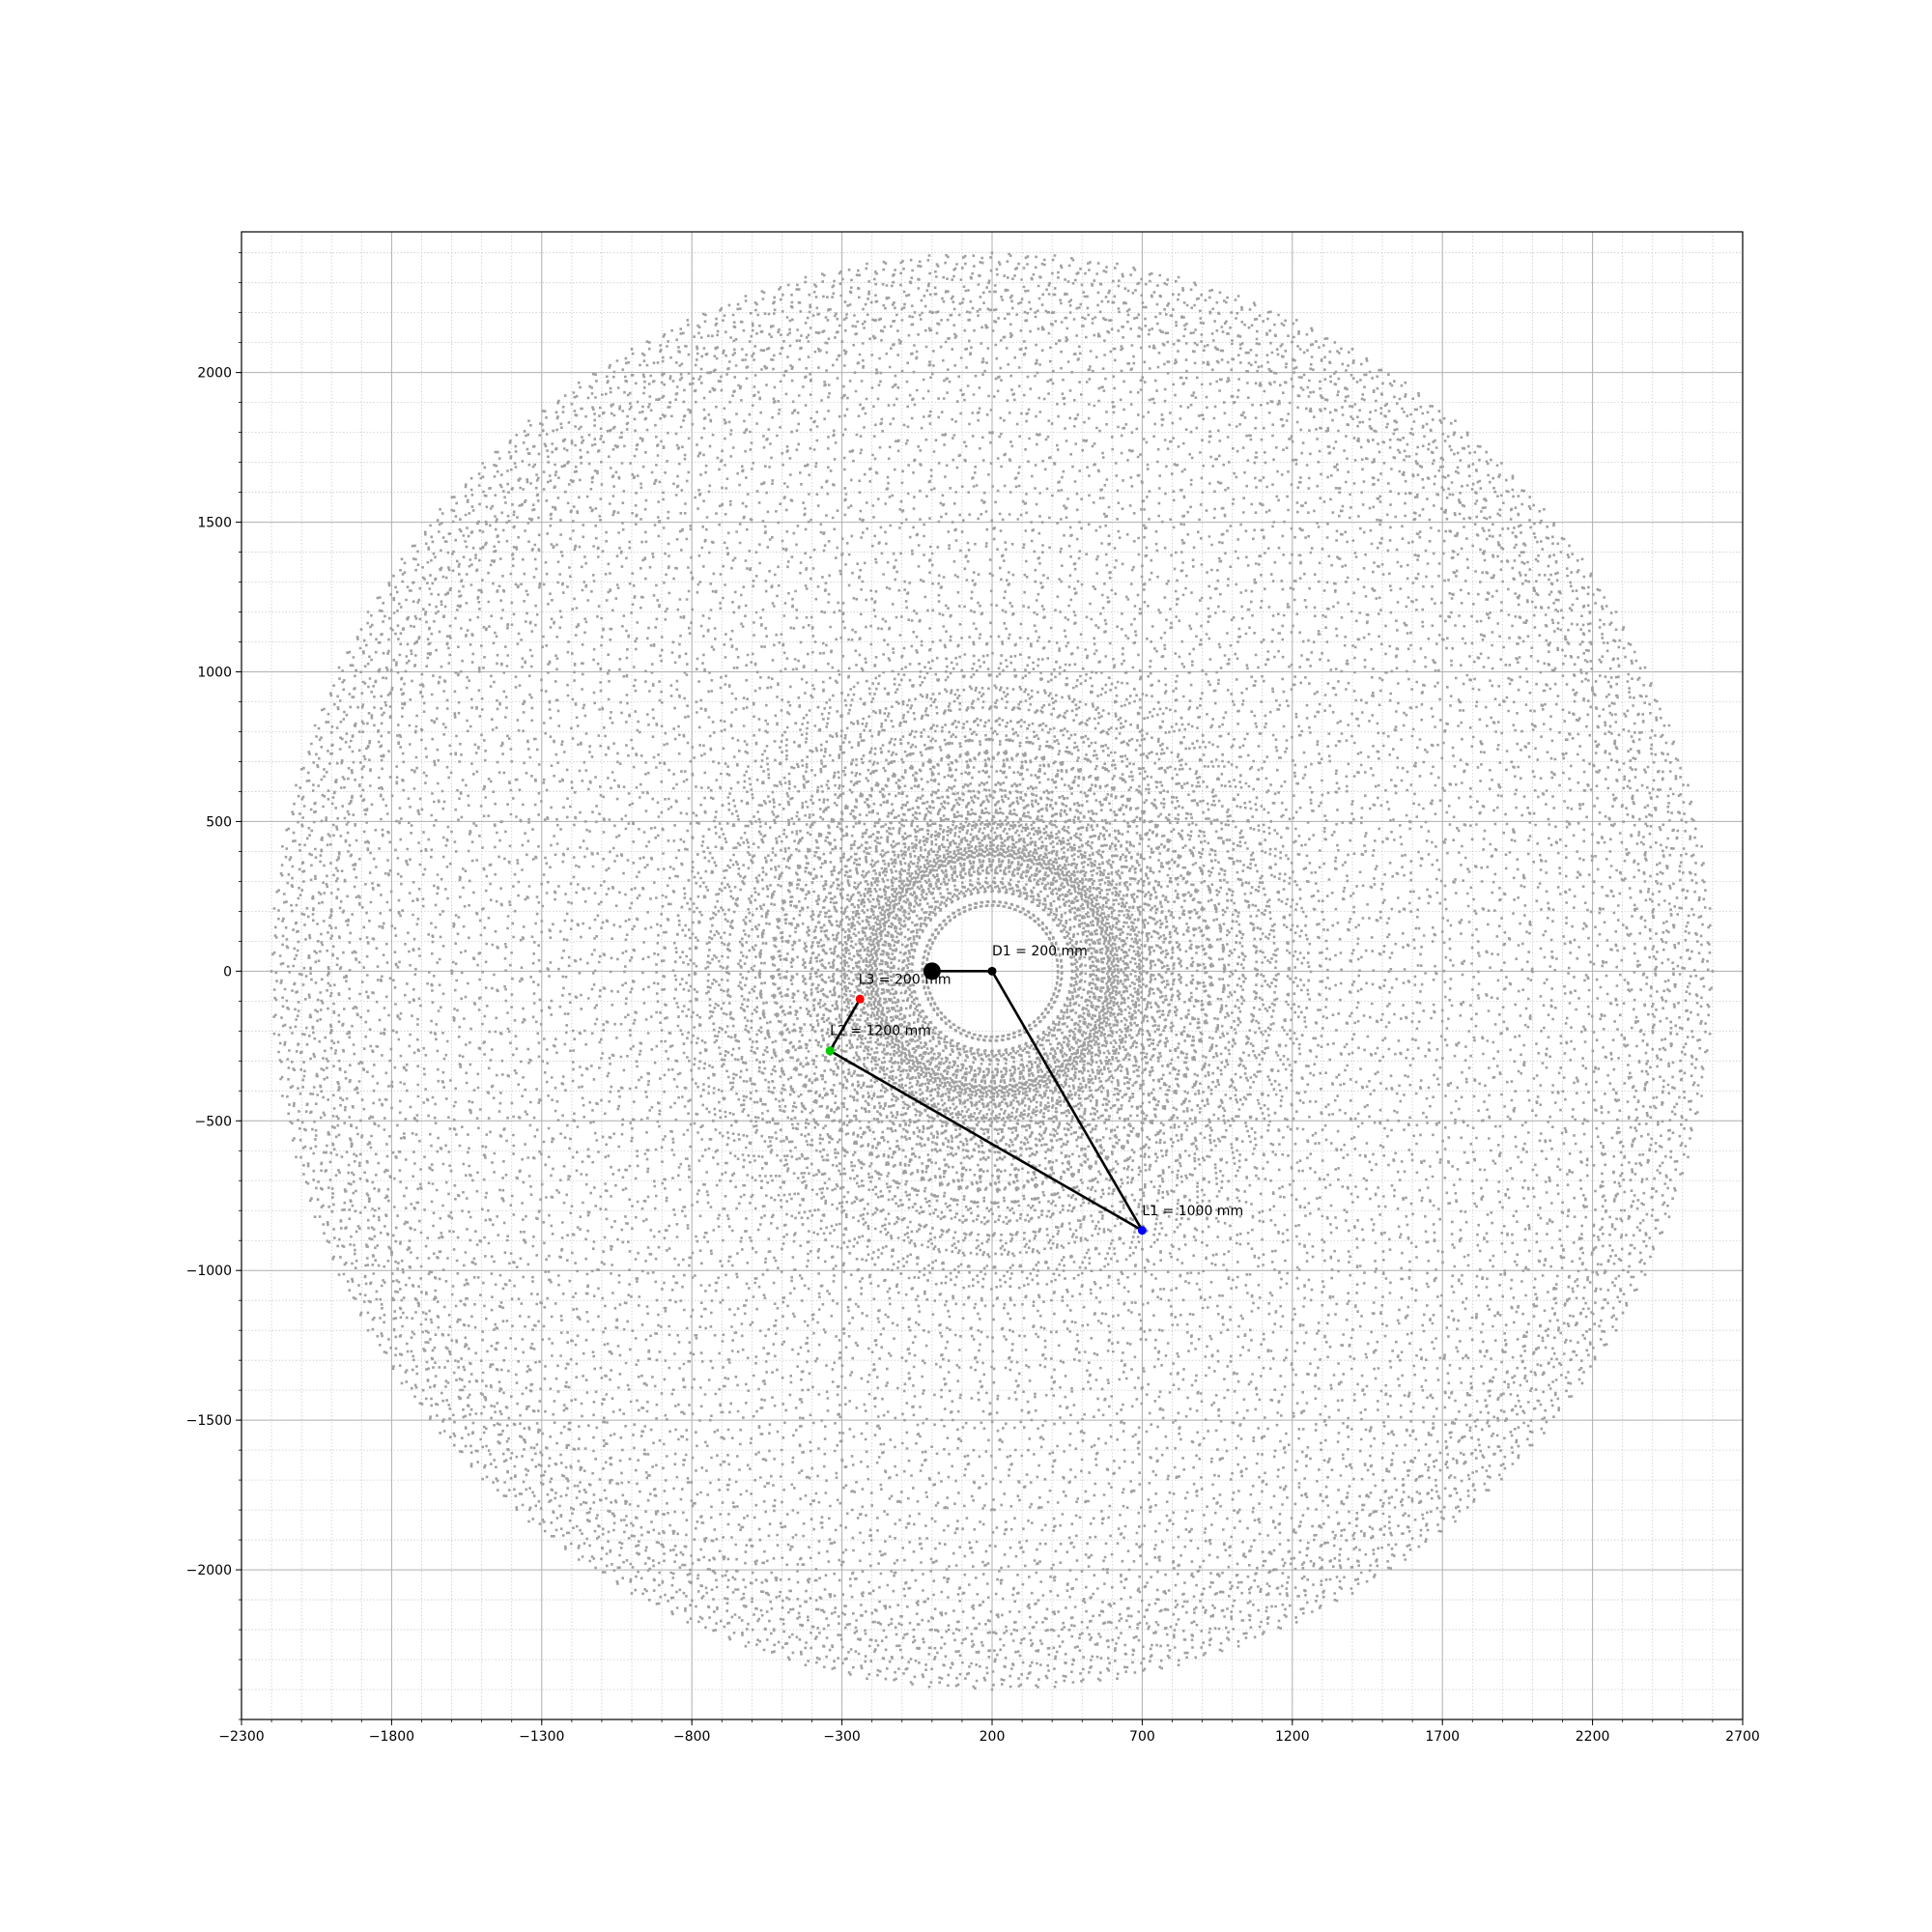  What do you see at coordinates (860, 999) in the screenshot?
I see `joint-marker-l3` at bounding box center [860, 999].